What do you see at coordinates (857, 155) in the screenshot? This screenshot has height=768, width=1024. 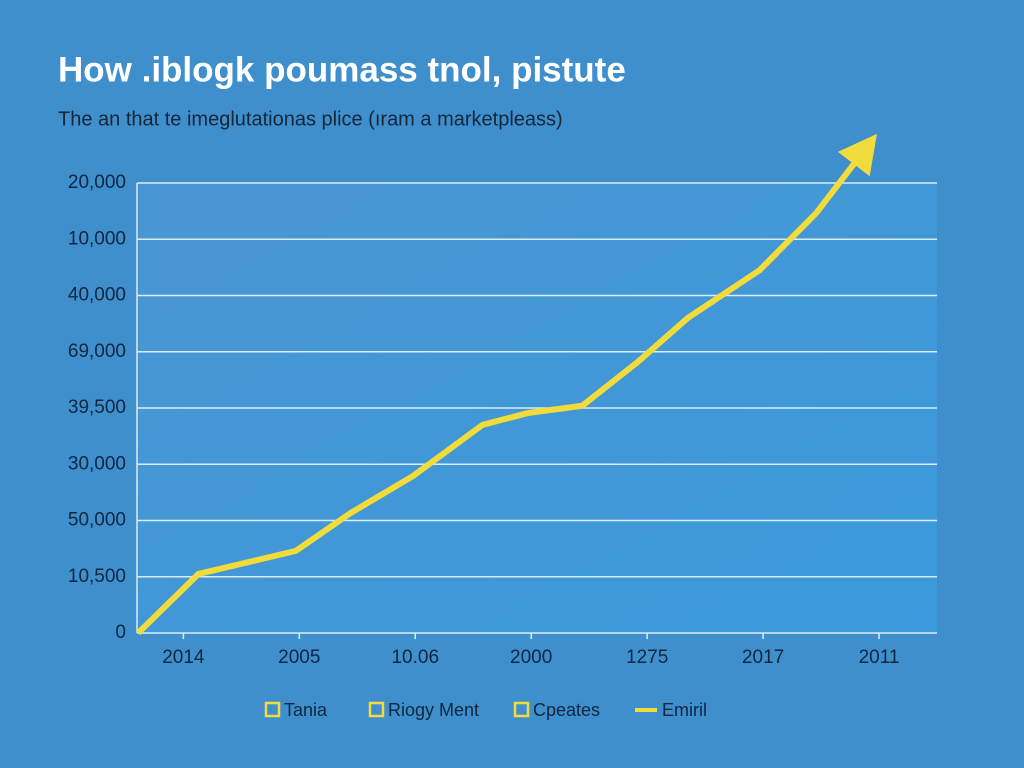 I see `arrow-head` at bounding box center [857, 155].